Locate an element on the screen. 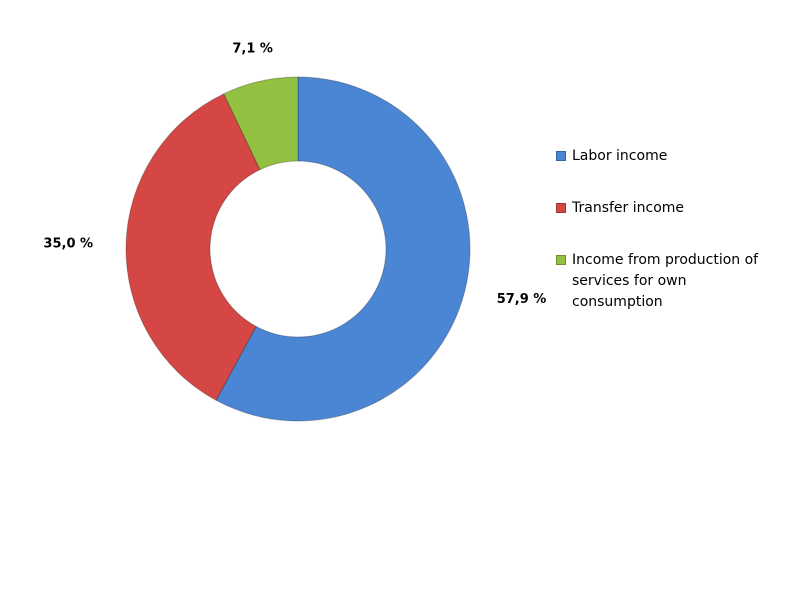  value-label: 35,0 % is located at coordinates (68, 243).